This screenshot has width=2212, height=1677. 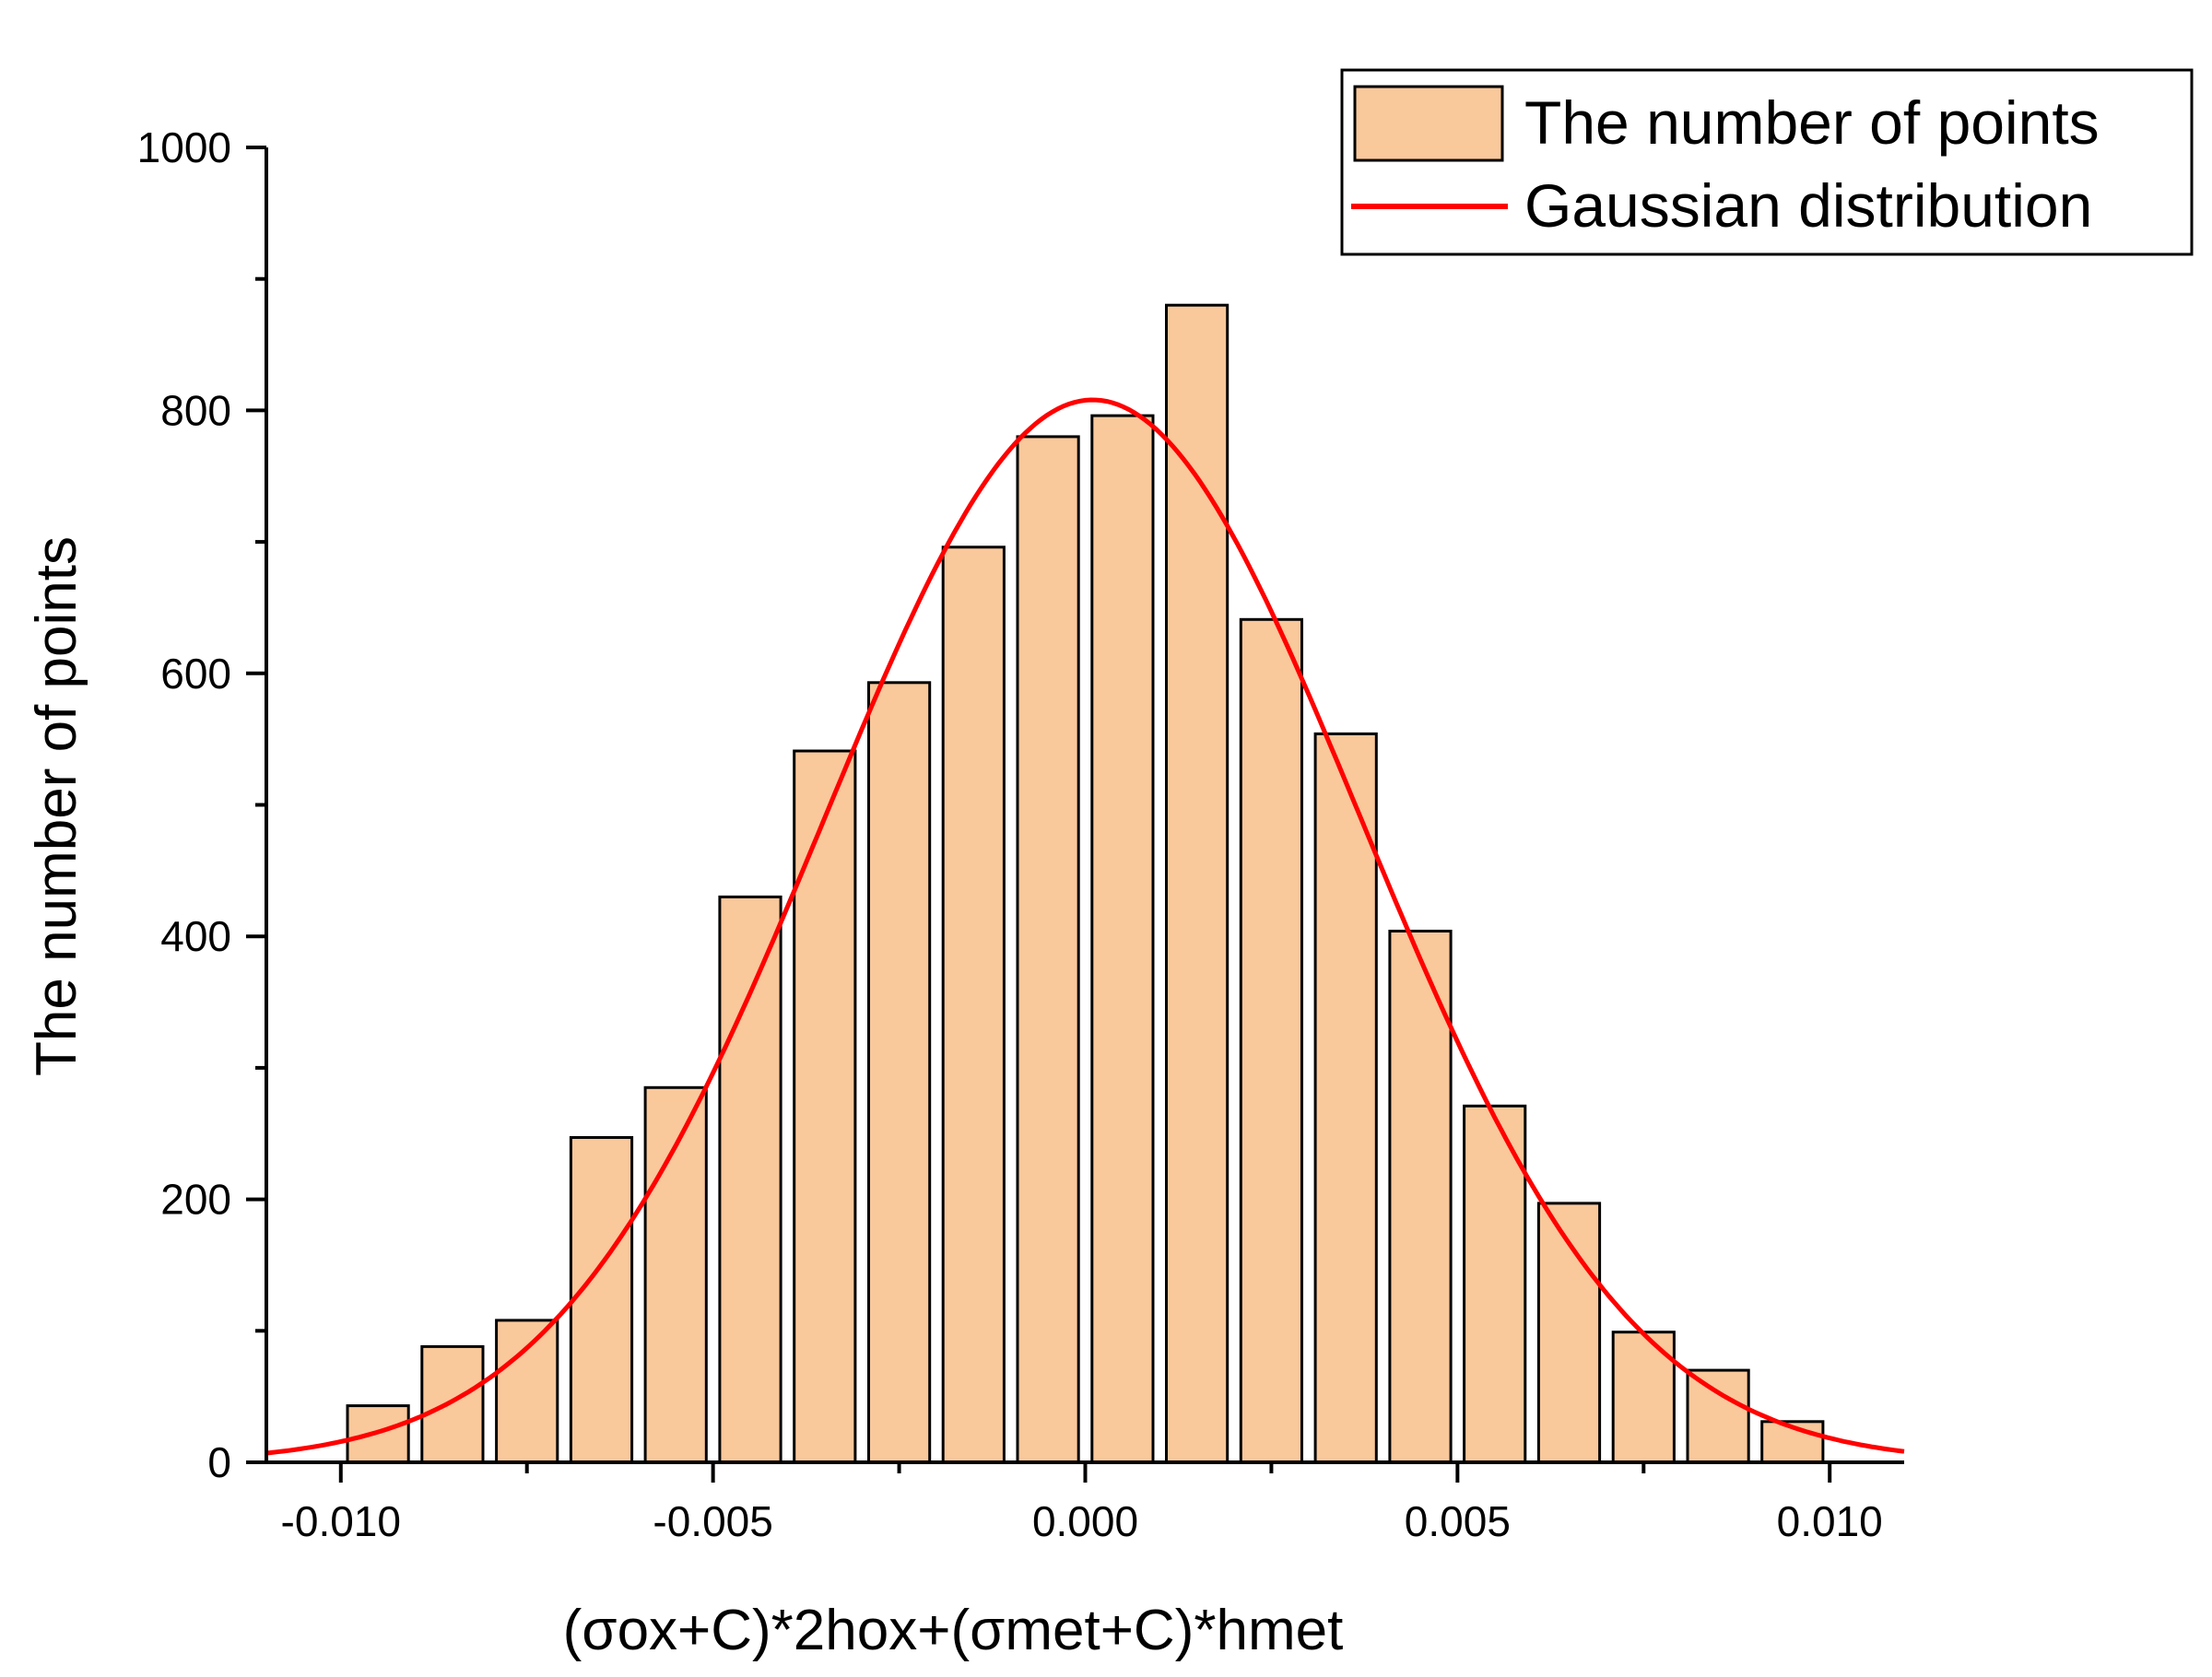 What do you see at coordinates (56, 806) in the screenshot?
I see `y-axis-title: The number of points` at bounding box center [56, 806].